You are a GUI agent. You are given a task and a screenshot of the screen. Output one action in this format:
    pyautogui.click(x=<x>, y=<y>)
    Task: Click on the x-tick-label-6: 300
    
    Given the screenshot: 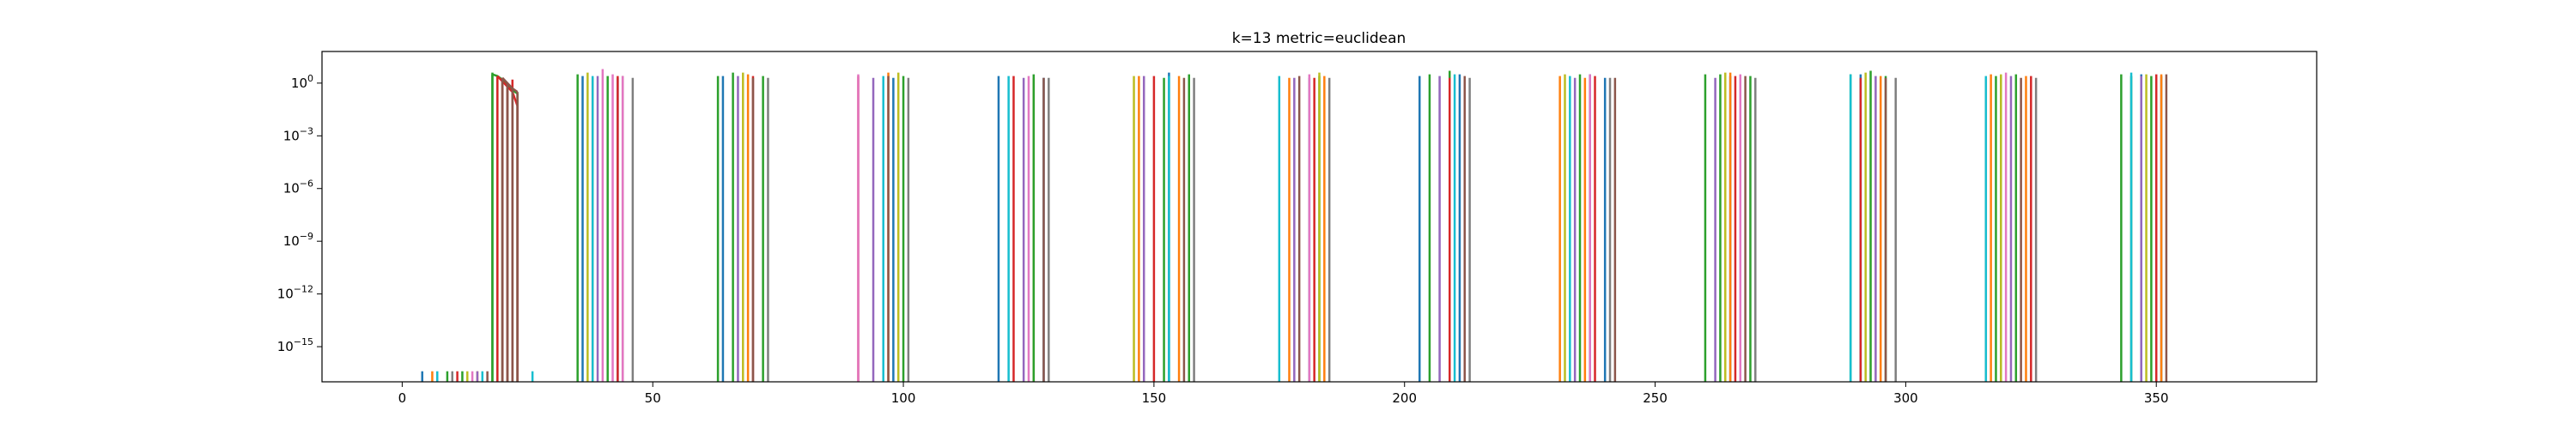 What is the action you would take?
    pyautogui.click(x=1906, y=398)
    